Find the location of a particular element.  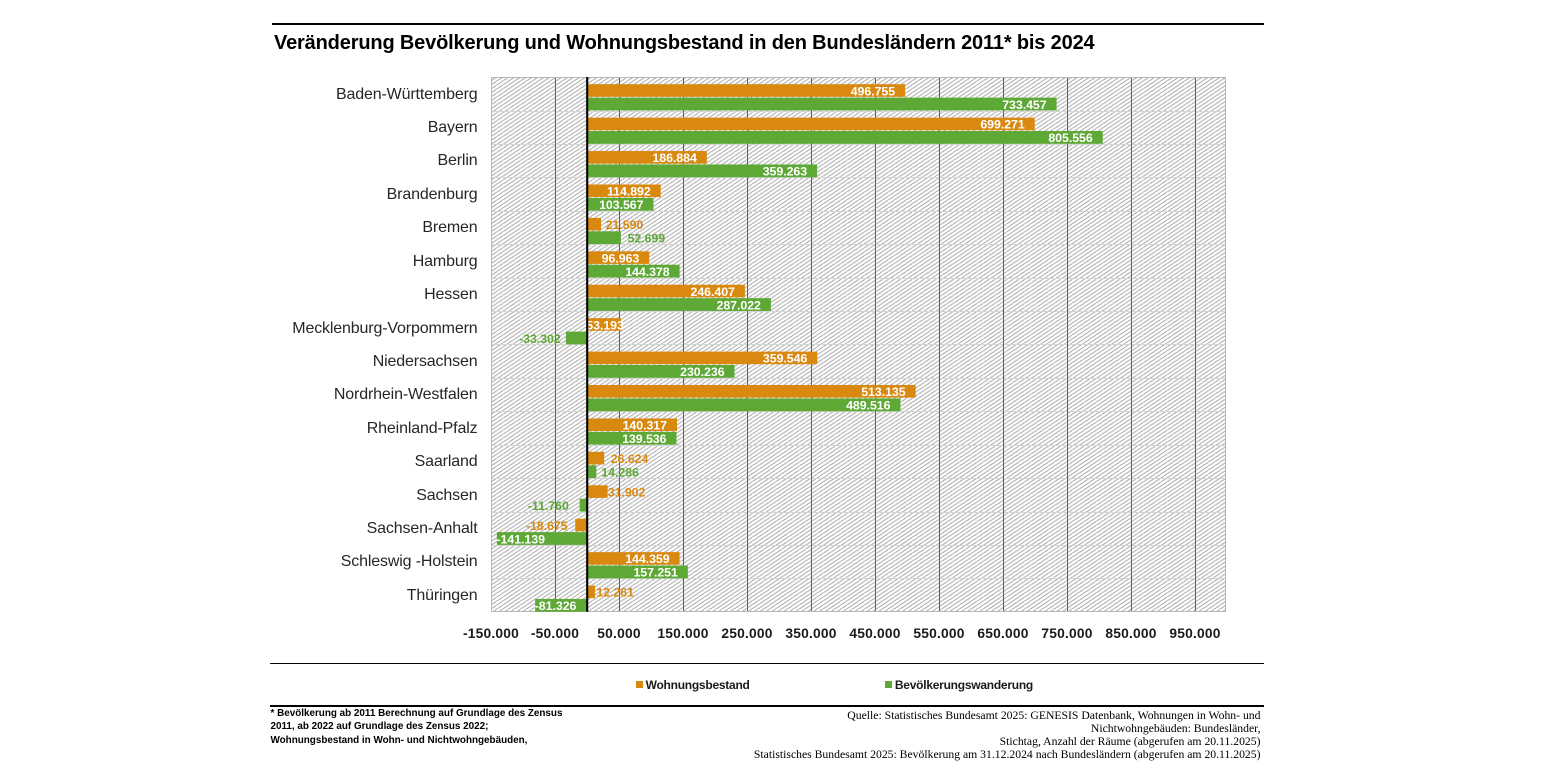

svg-text: 26.624 is located at coordinates (630, 459).